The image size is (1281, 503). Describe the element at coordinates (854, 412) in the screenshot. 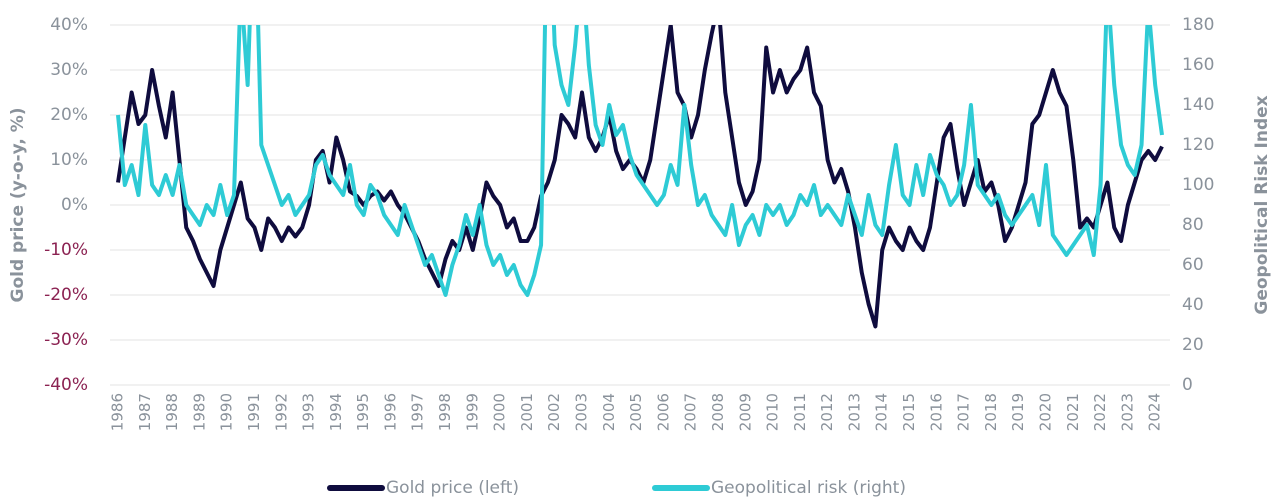

I see `x-tick-label: 2013` at that location.